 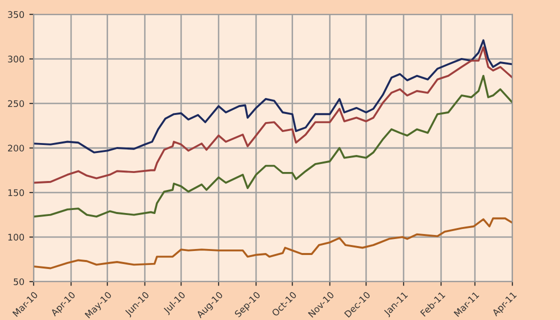 What do you see at coordinates (16, 104) in the screenshot?
I see `y-tick-label: 250` at bounding box center [16, 104].